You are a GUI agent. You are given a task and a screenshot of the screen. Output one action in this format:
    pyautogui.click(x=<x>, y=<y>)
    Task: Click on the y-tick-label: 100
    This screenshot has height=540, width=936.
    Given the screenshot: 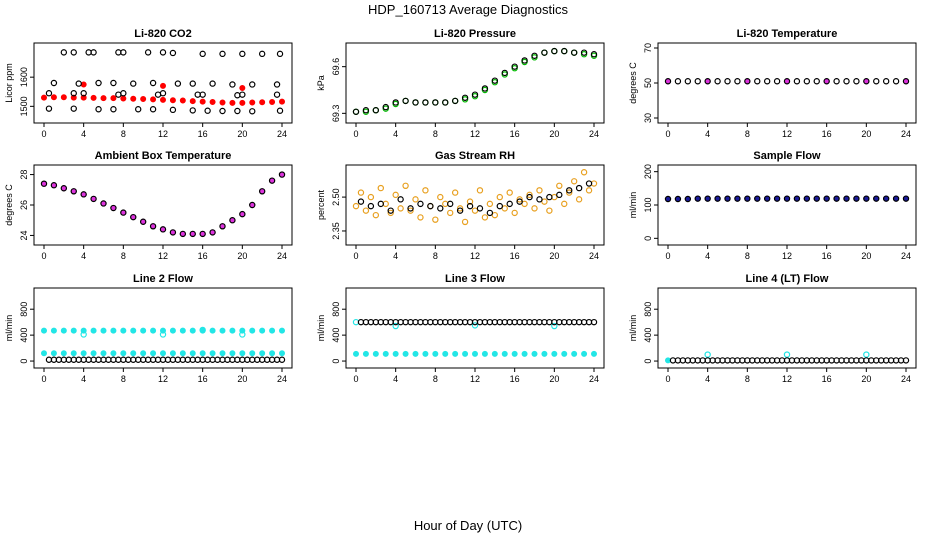 What is the action you would take?
    pyautogui.click(x=648, y=204)
    